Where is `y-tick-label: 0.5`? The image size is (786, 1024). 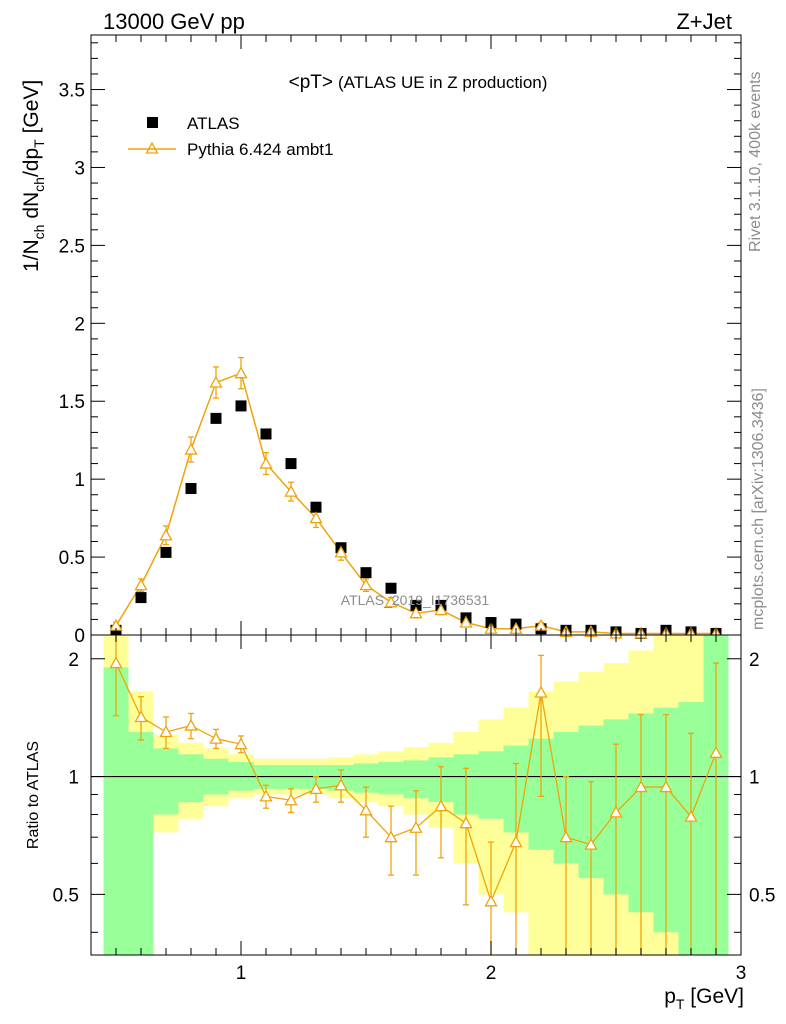 y-tick-label: 0.5 is located at coordinates (72, 558).